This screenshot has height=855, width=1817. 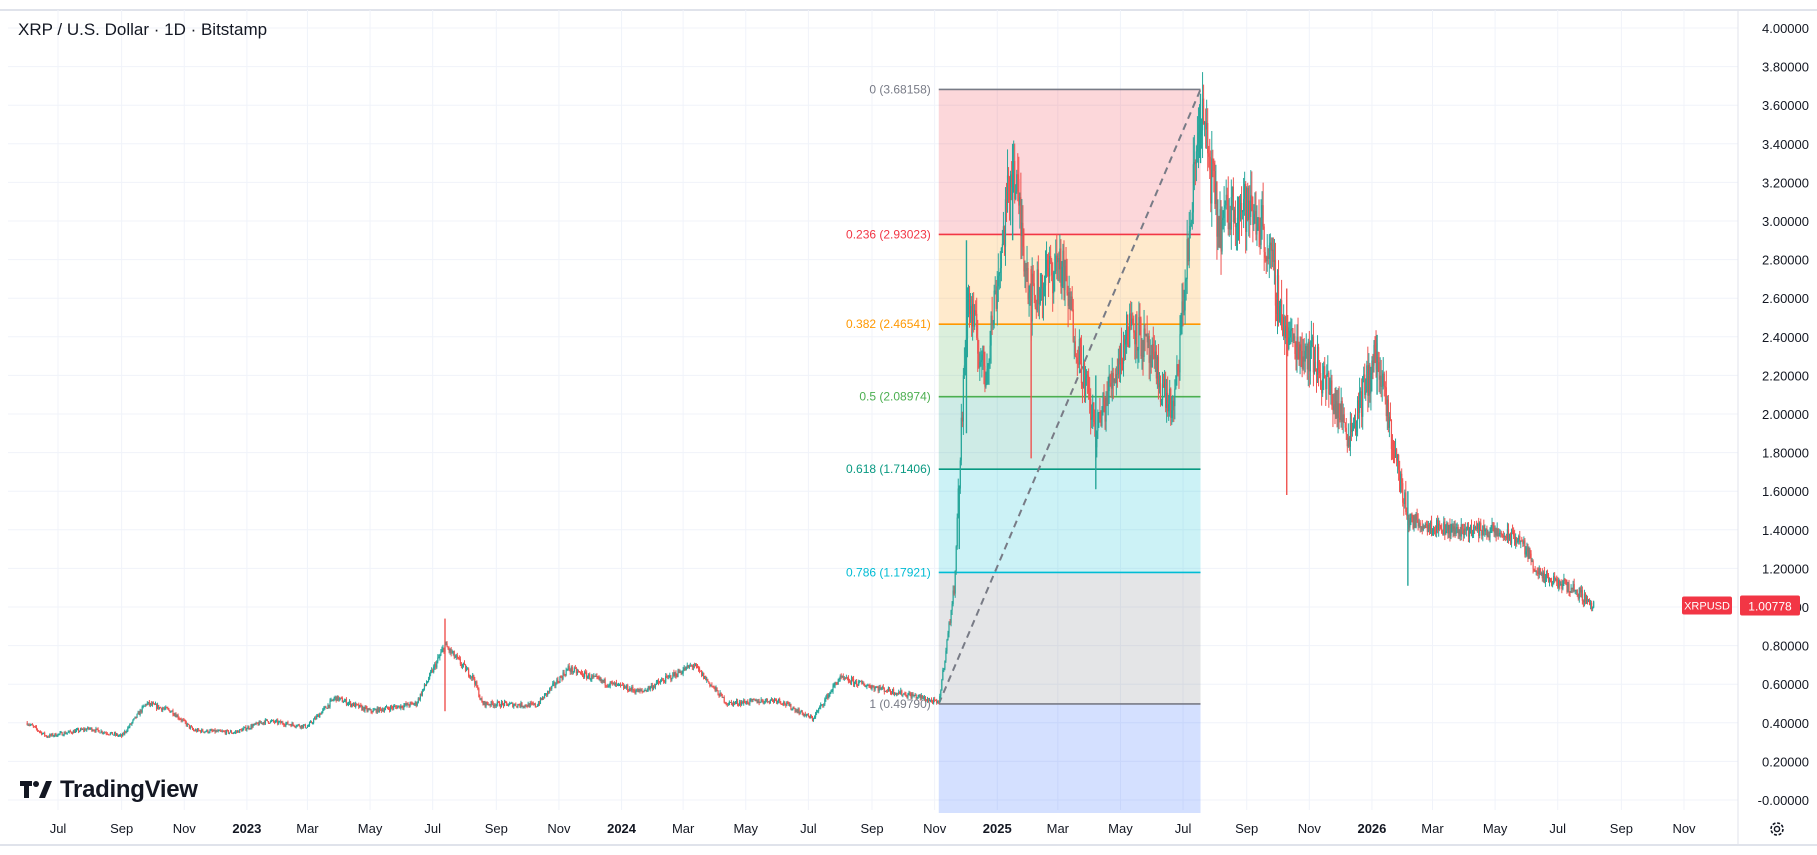 I want to click on y-tick-label: 2.00000, so click(x=1785, y=414).